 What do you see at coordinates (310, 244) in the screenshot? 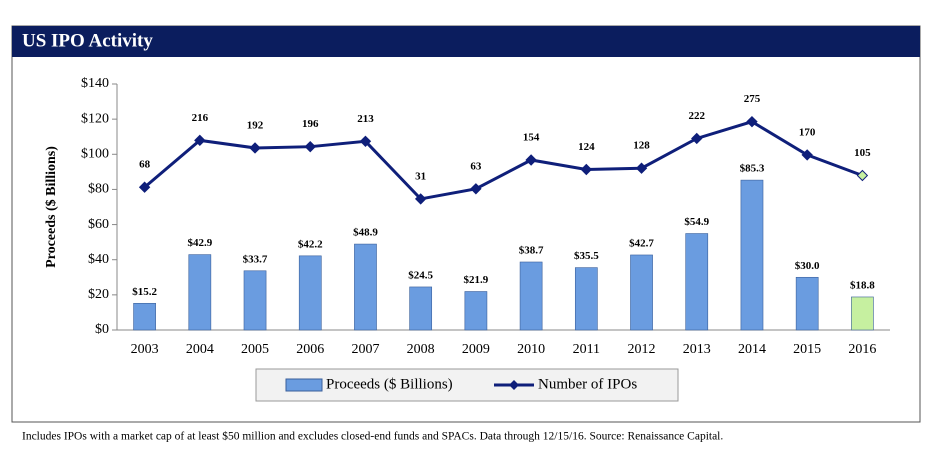
I see `bar-label: $42.2` at bounding box center [310, 244].